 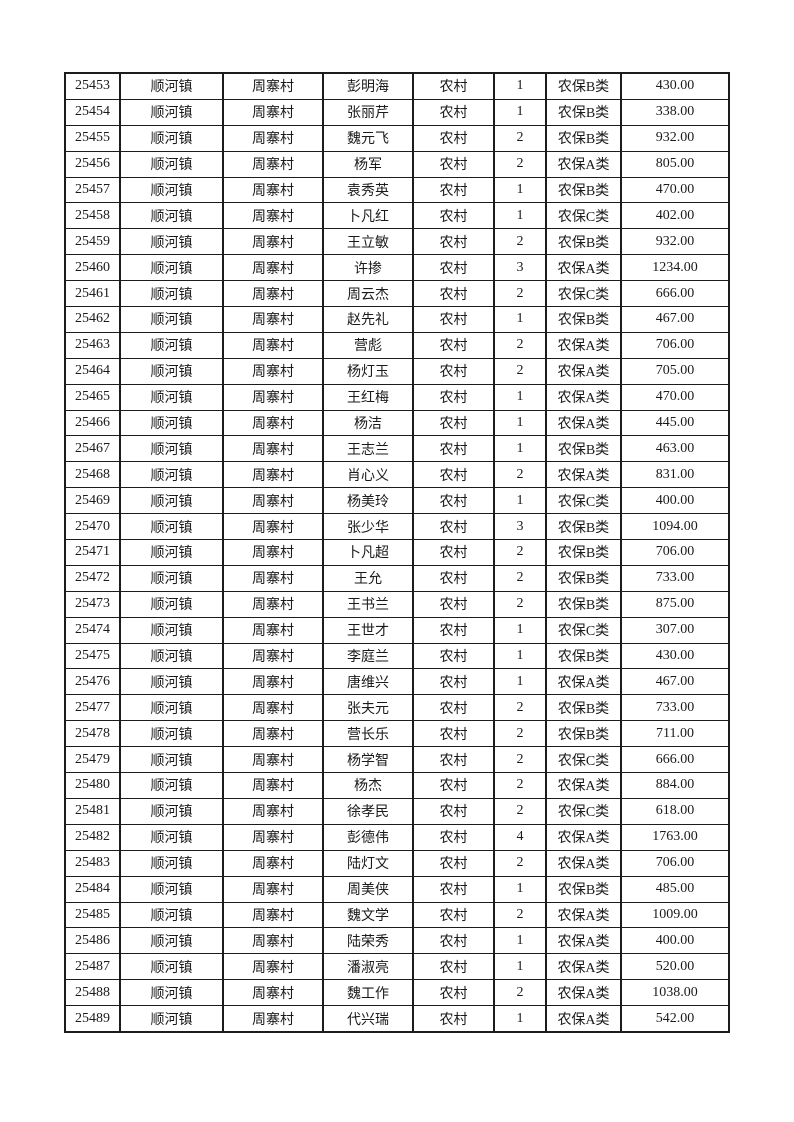 I want to click on table-row: 25456 顺河镇 周寨村 杨军 农村 2 农保A类 805.00, so click(x=397, y=164).